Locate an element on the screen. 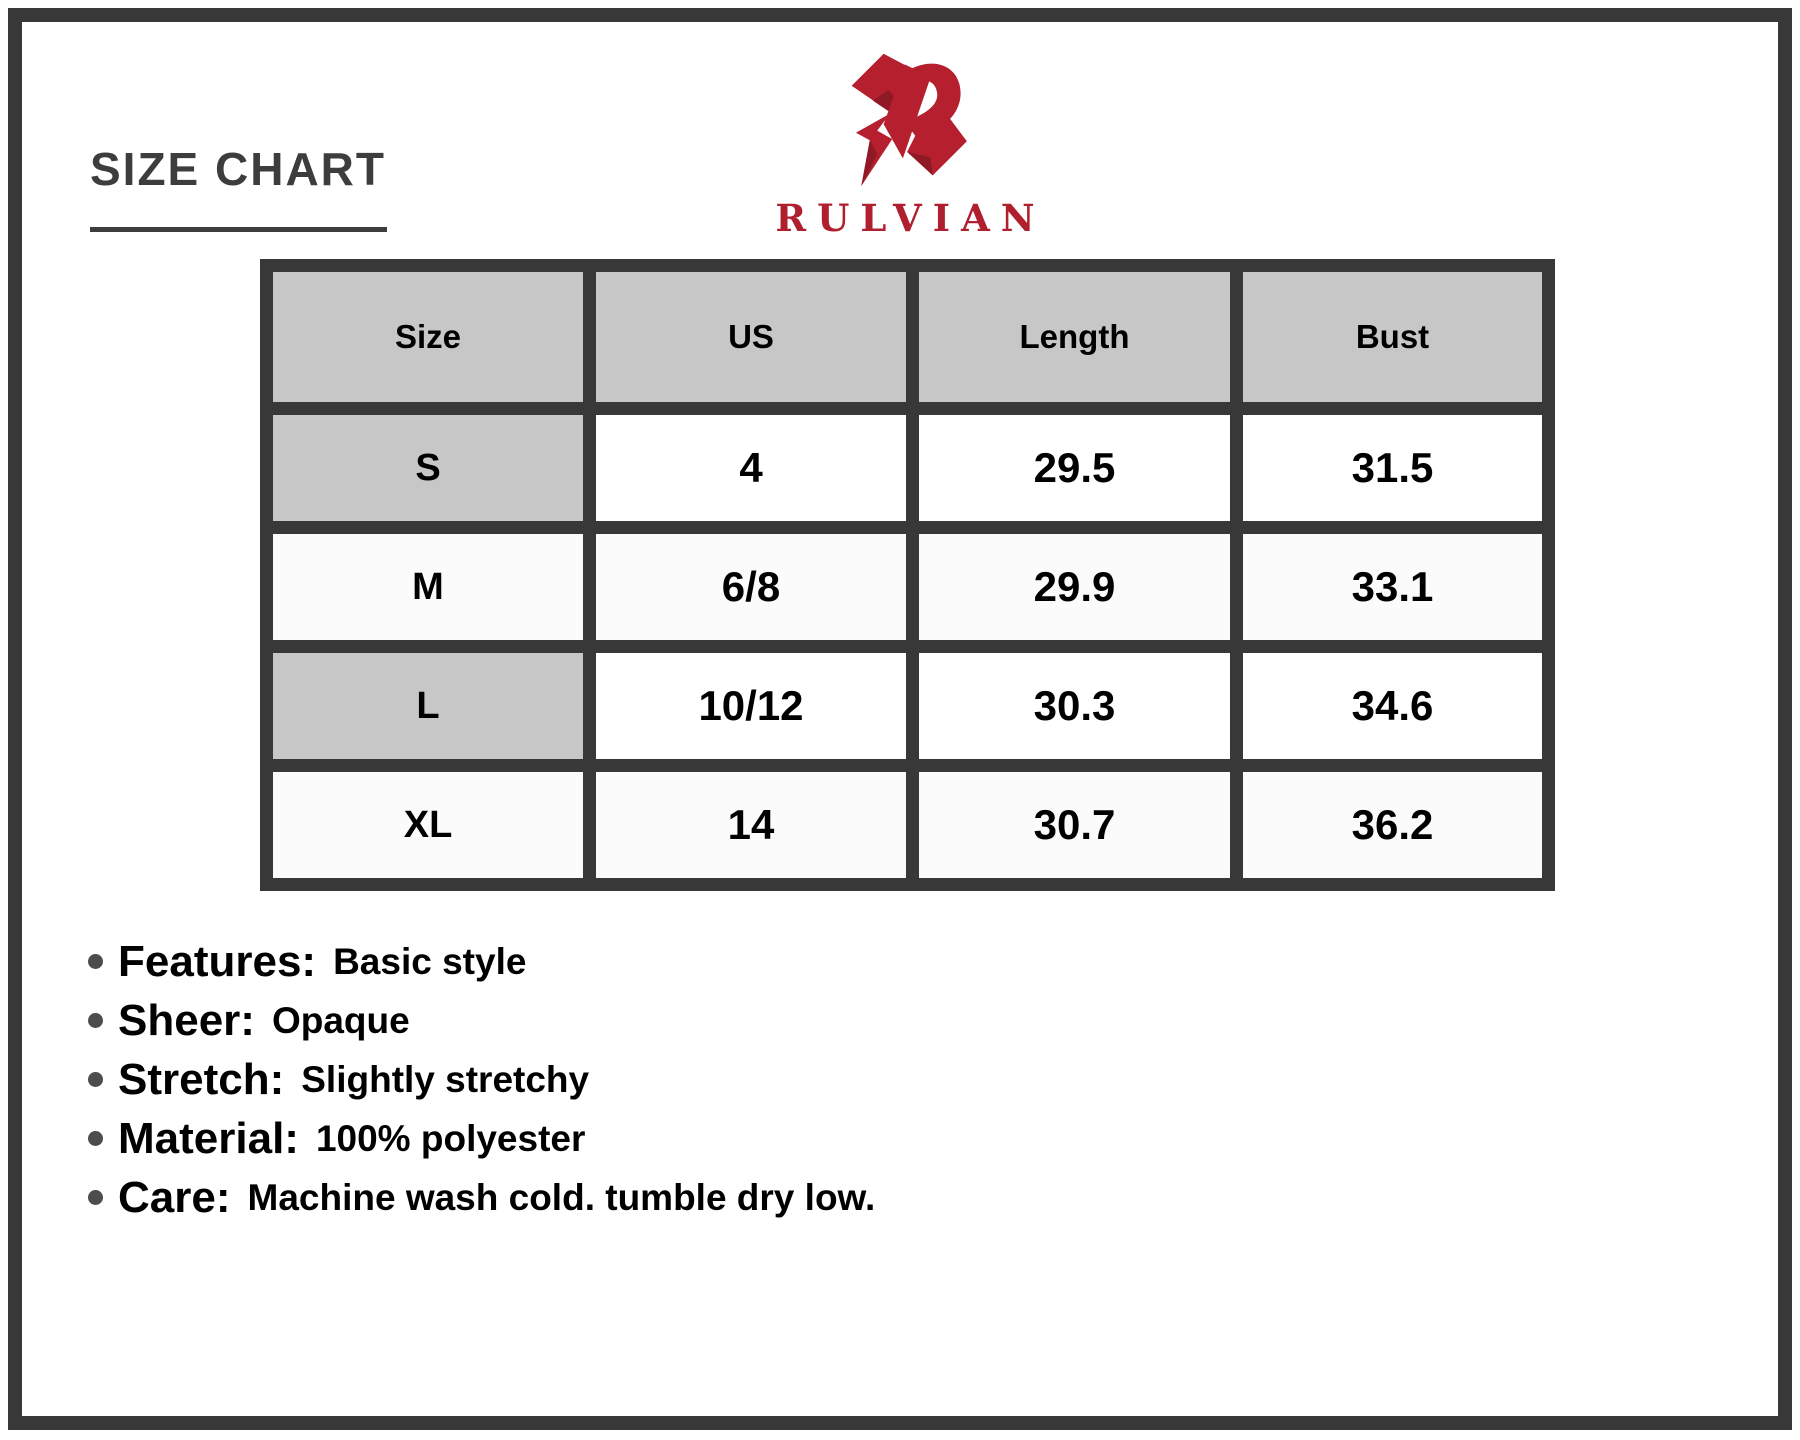  cell-length: 29.5 is located at coordinates (1074, 468).